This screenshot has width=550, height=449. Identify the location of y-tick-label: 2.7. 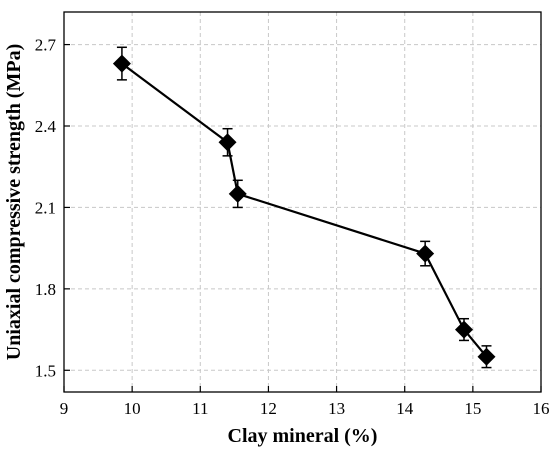
(46, 45).